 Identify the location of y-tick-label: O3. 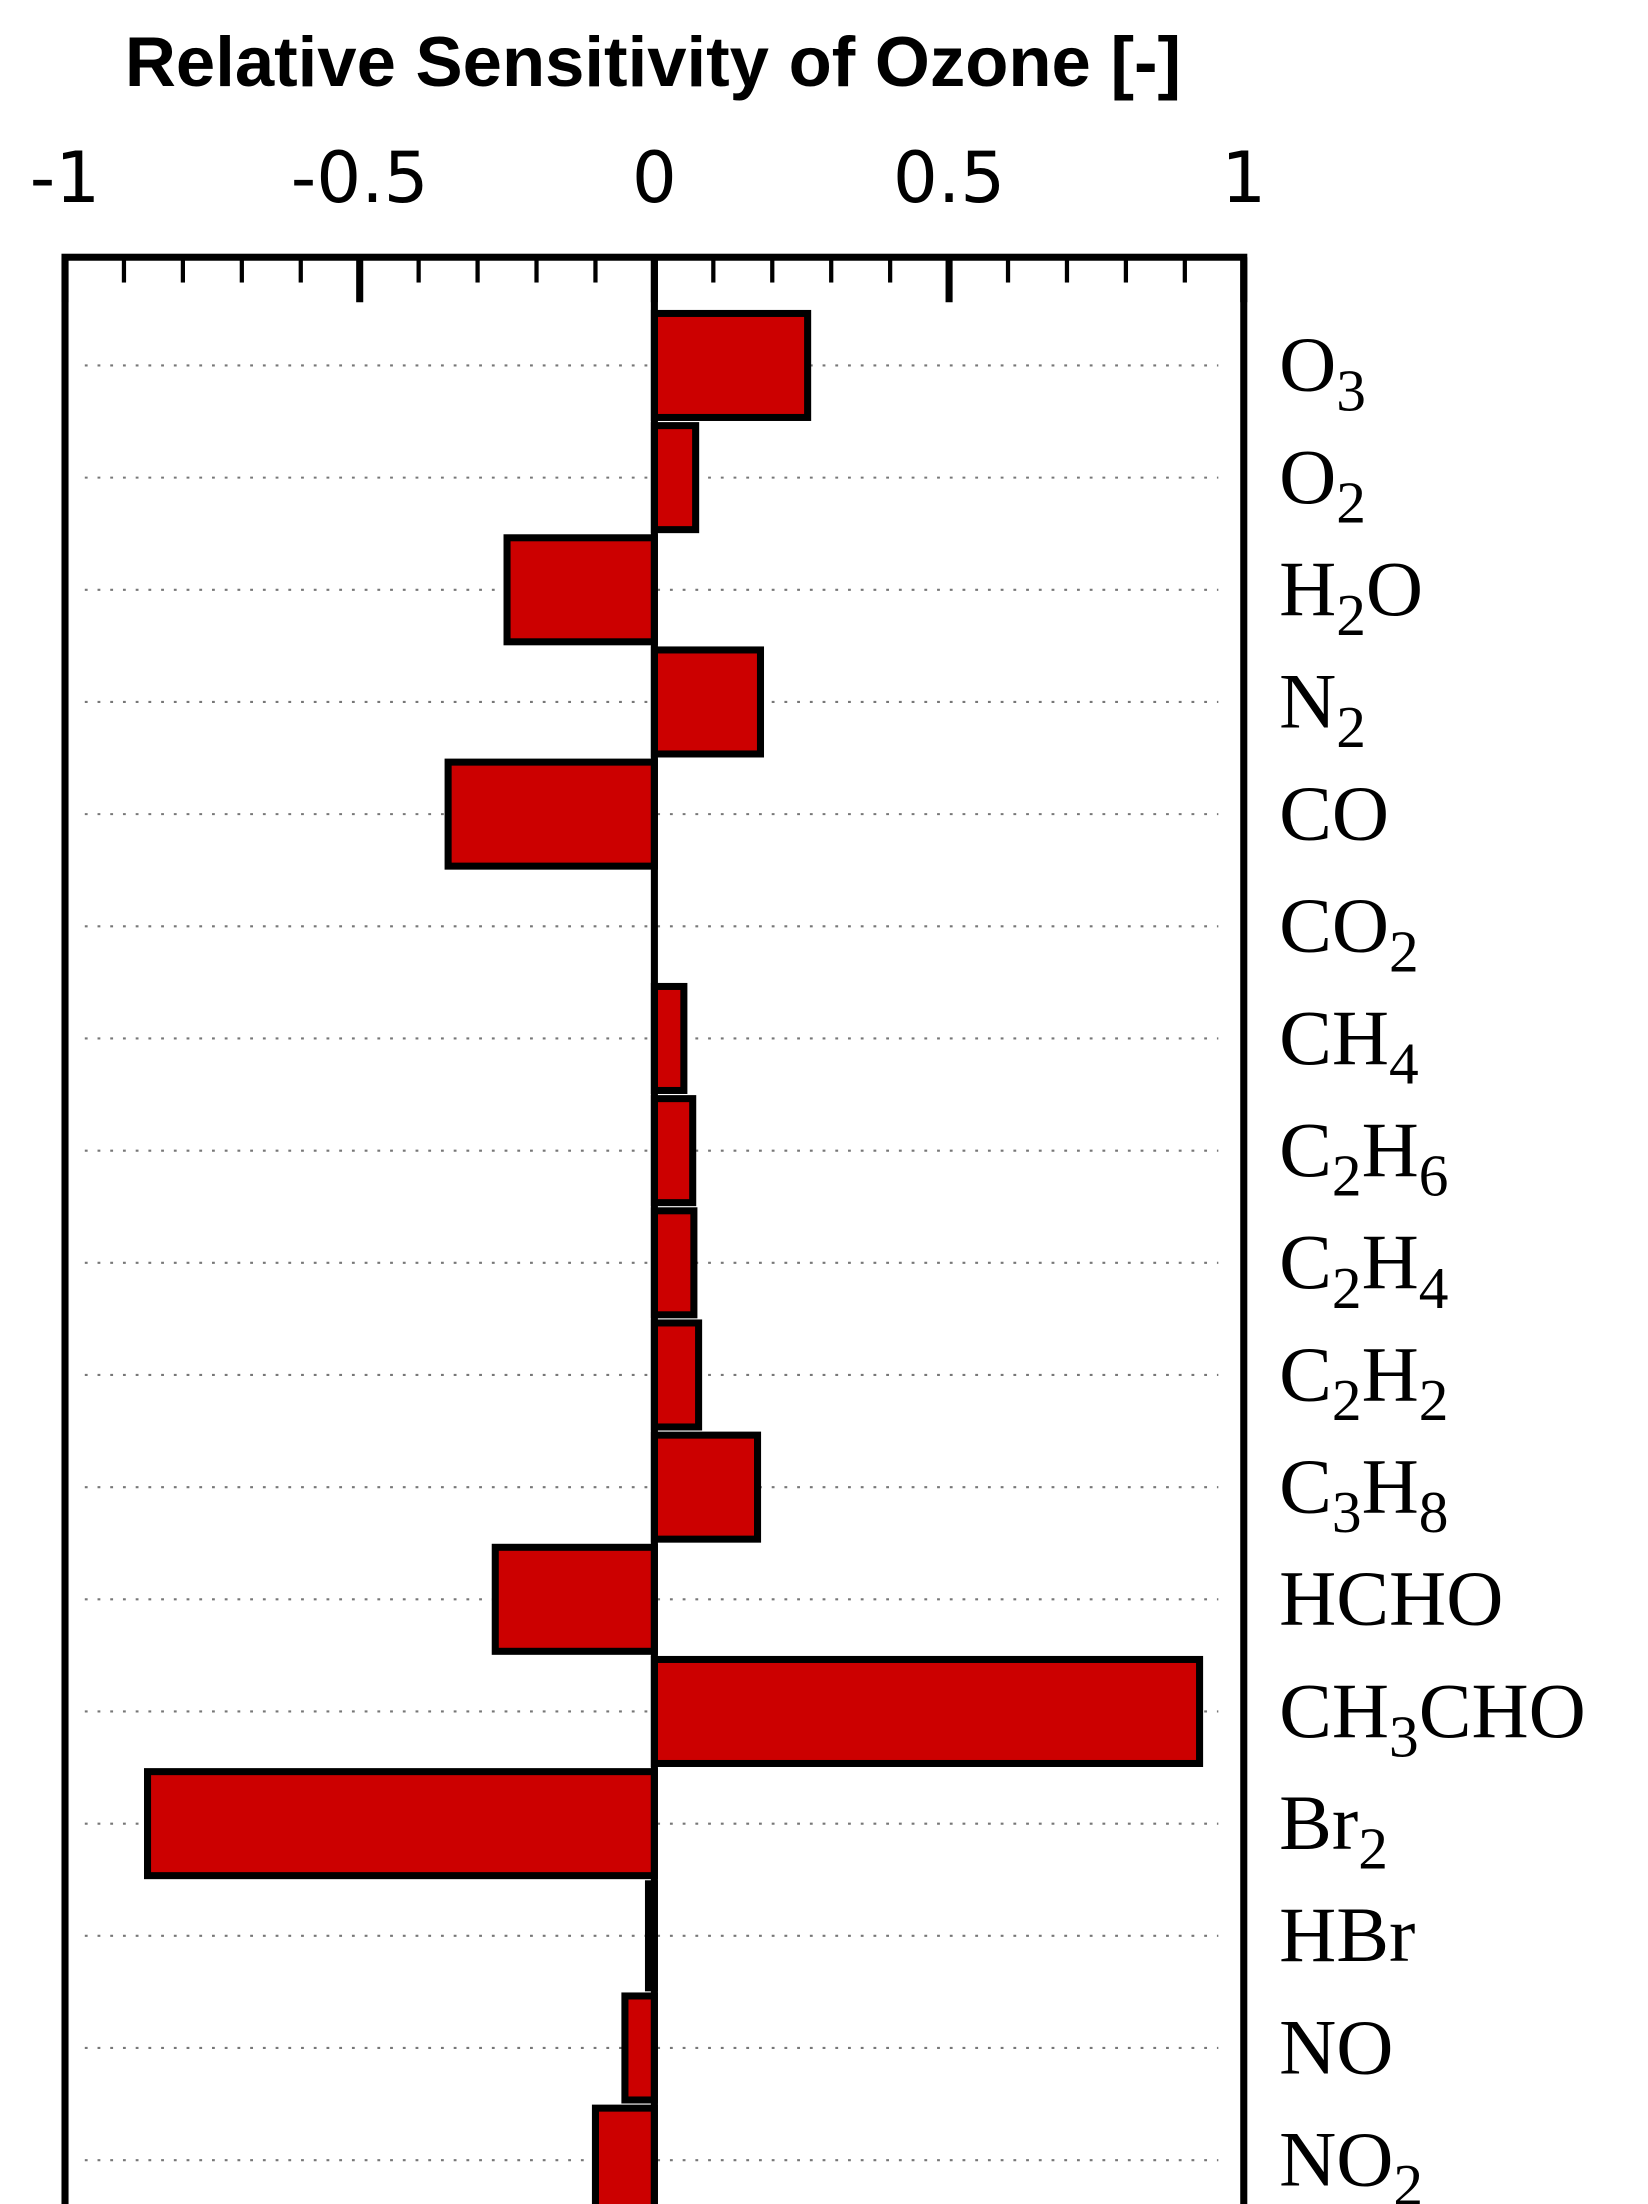
(1322, 372).